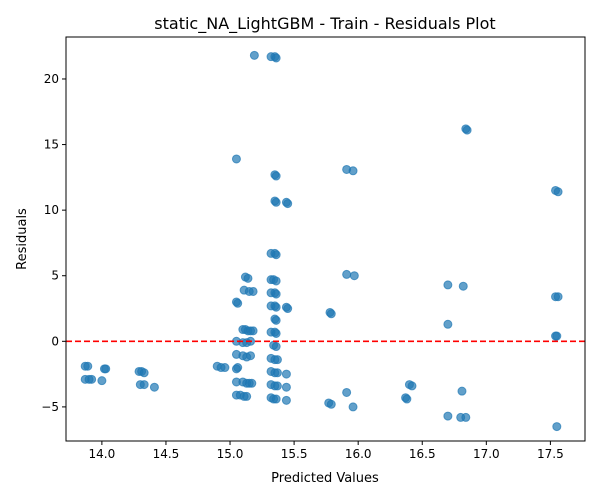 This screenshot has height=504, width=600. I want to click on y-tick-label: 15, so click(51, 145).